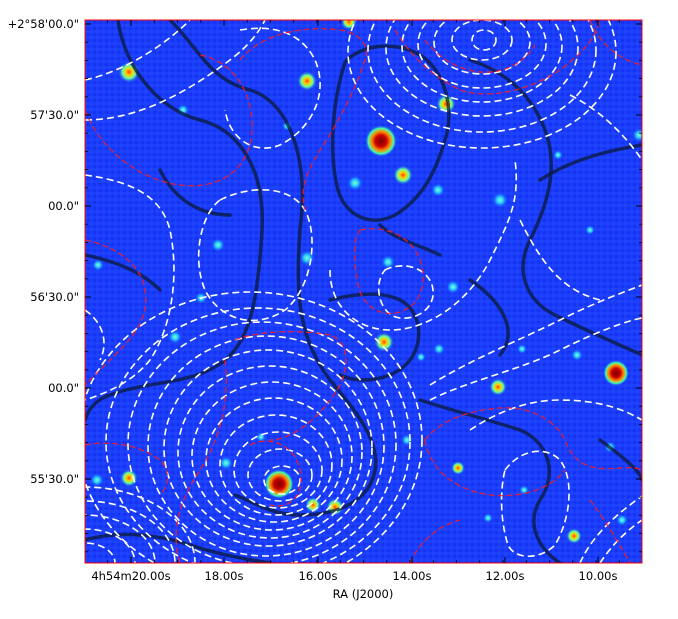 Image resolution: width=678 pixels, height=619 pixels. What do you see at coordinates (318, 576) in the screenshot?
I see `x-tick-label: 16.00s` at bounding box center [318, 576].